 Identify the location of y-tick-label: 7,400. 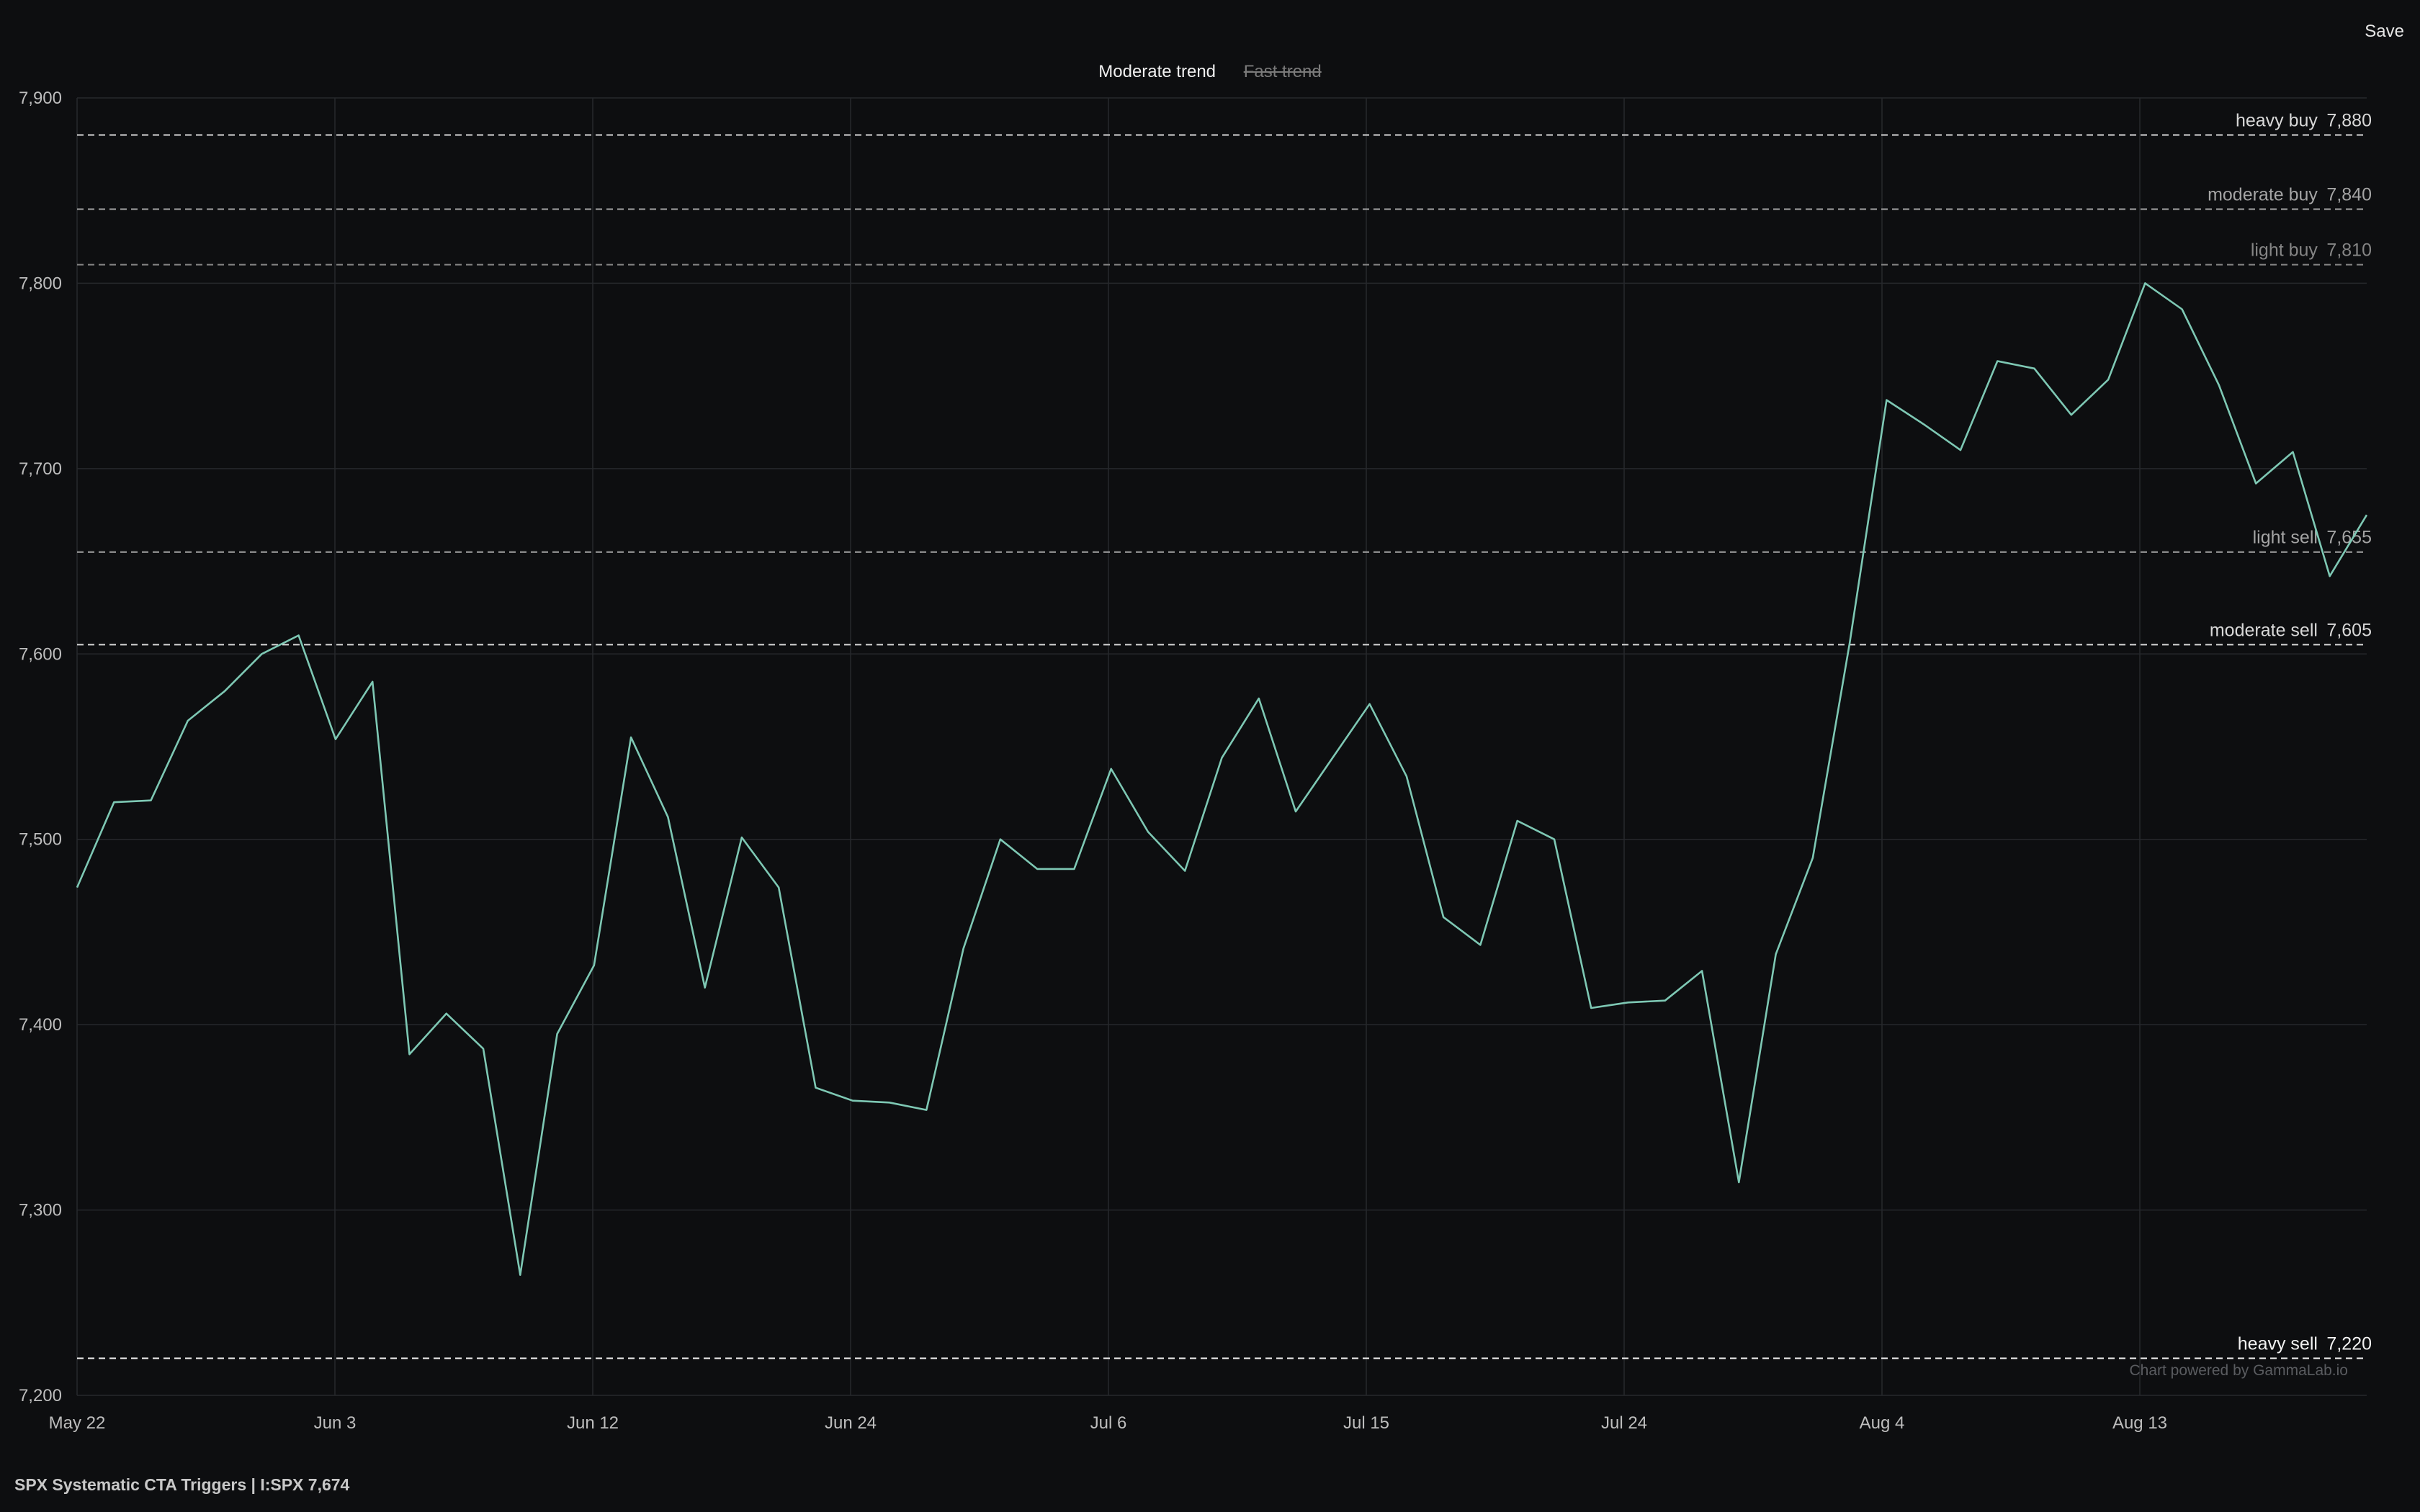
(40, 1025).